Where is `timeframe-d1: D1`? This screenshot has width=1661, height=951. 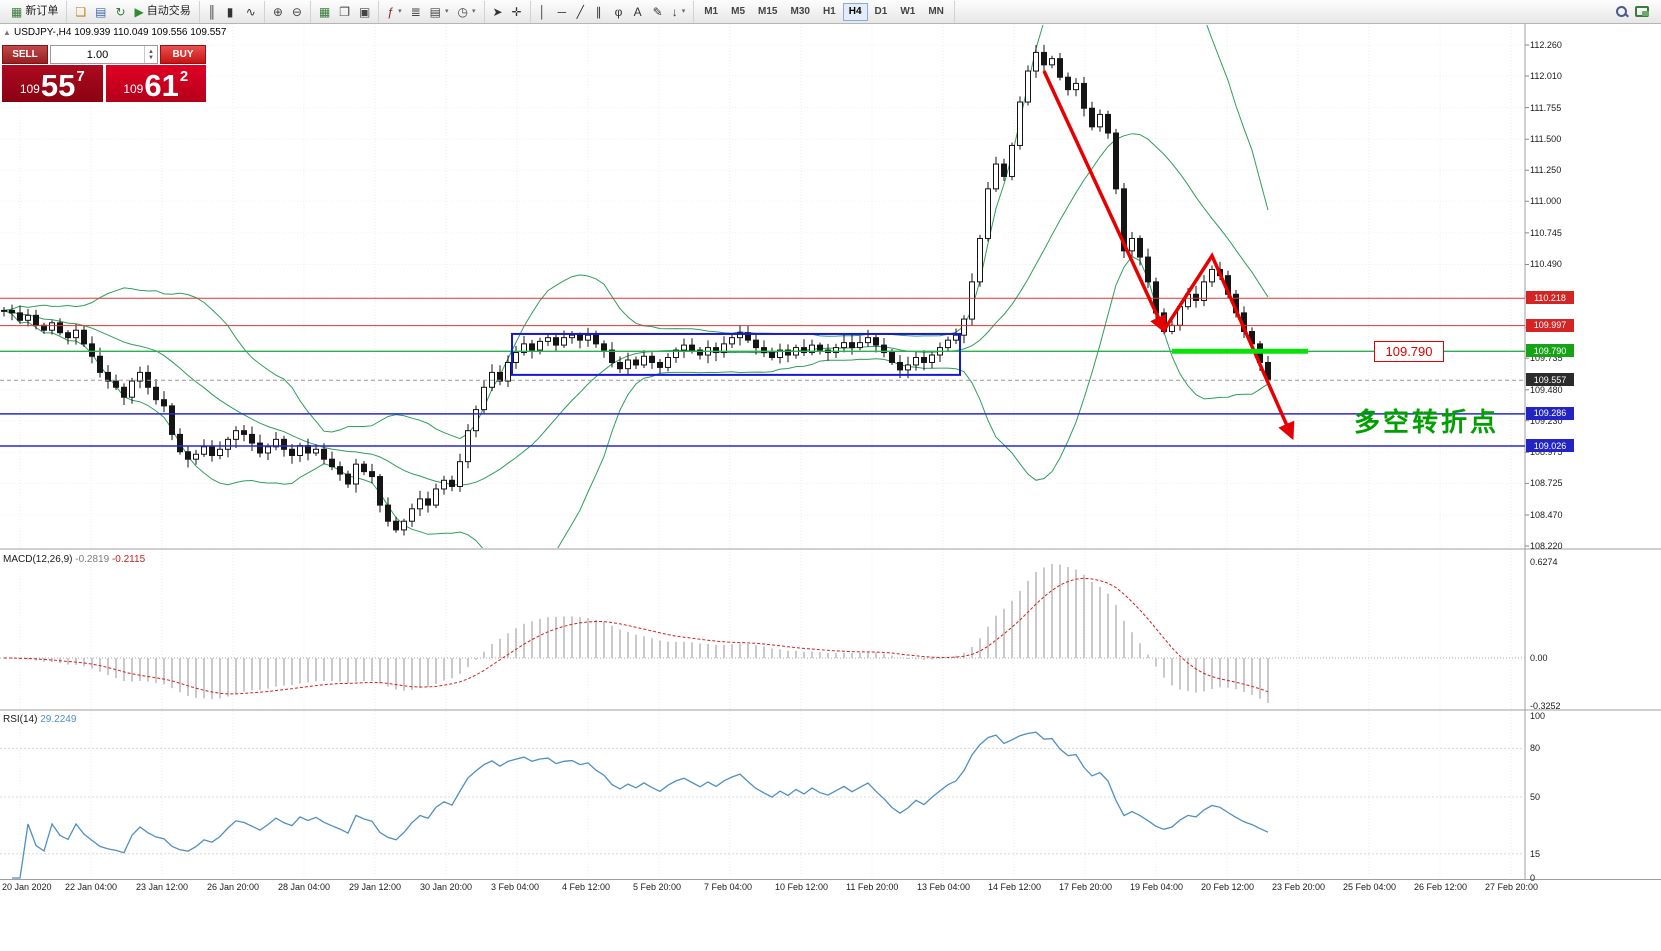 timeframe-d1: D1 is located at coordinates (881, 11).